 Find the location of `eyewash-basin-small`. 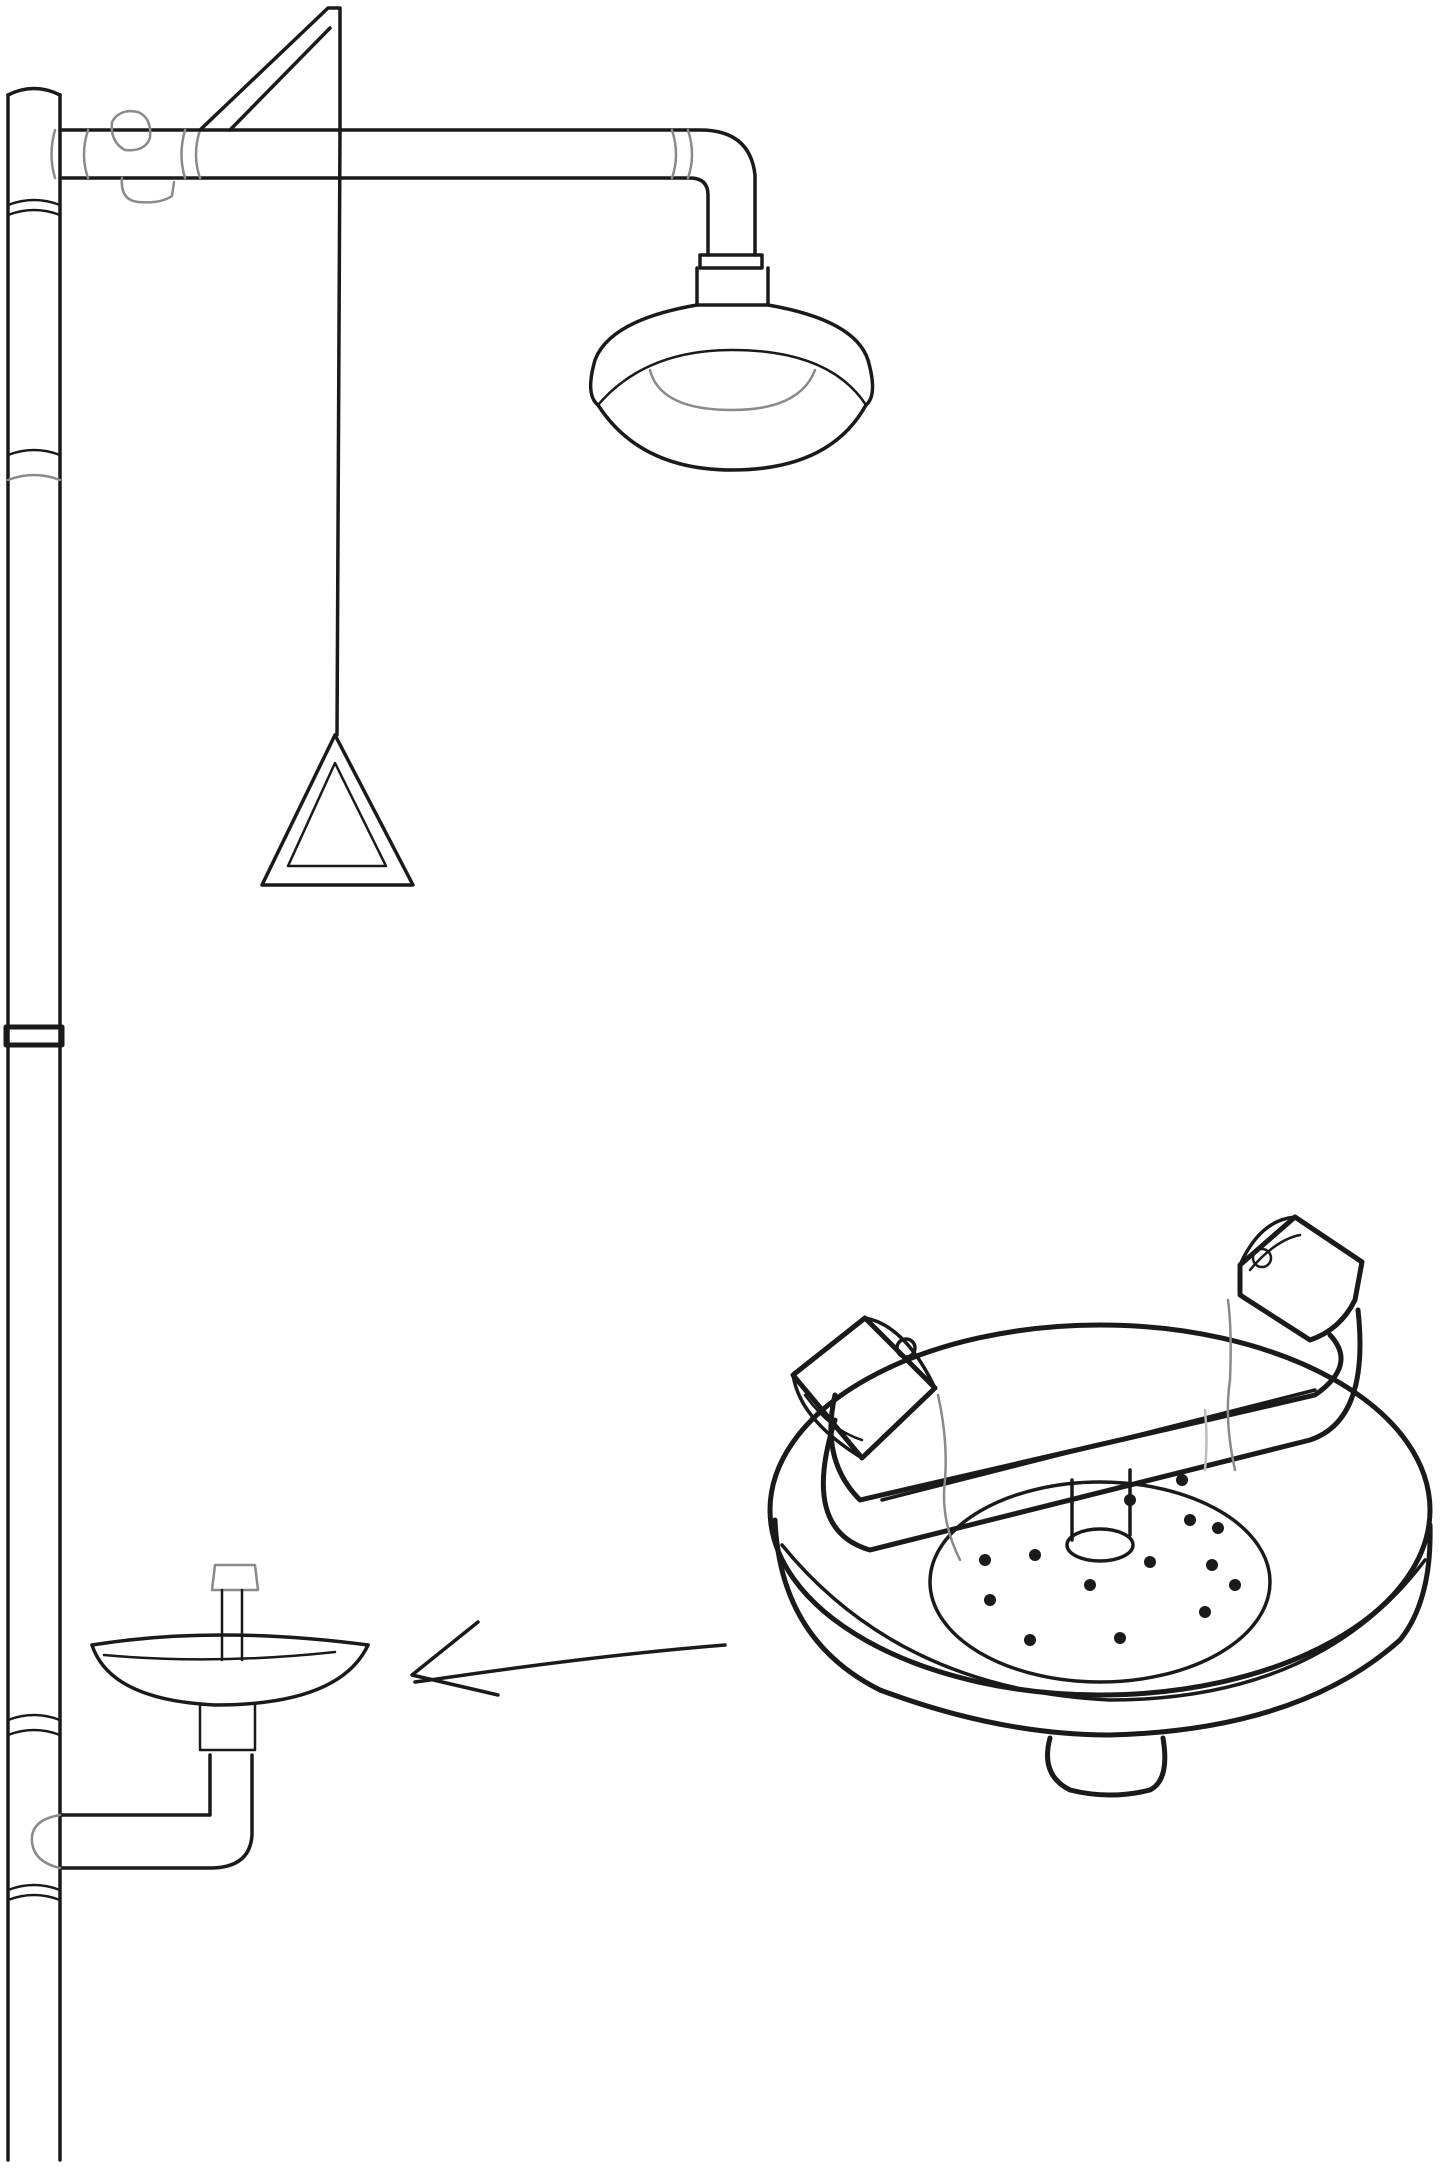

eyewash-basin-small is located at coordinates (230, 1657).